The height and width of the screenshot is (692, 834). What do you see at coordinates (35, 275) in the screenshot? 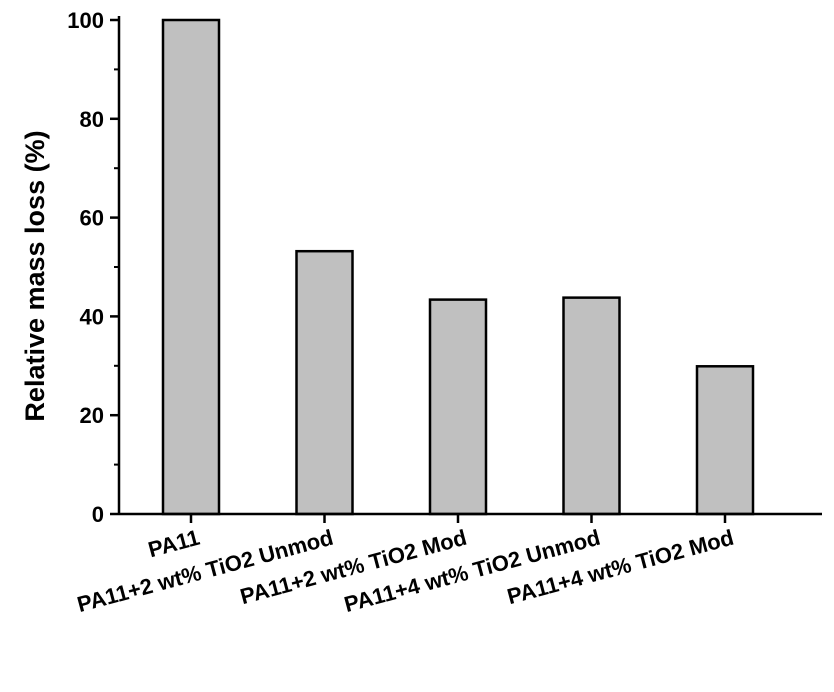
I see `y-axis-title: Relative mass loss (%)` at bounding box center [35, 275].